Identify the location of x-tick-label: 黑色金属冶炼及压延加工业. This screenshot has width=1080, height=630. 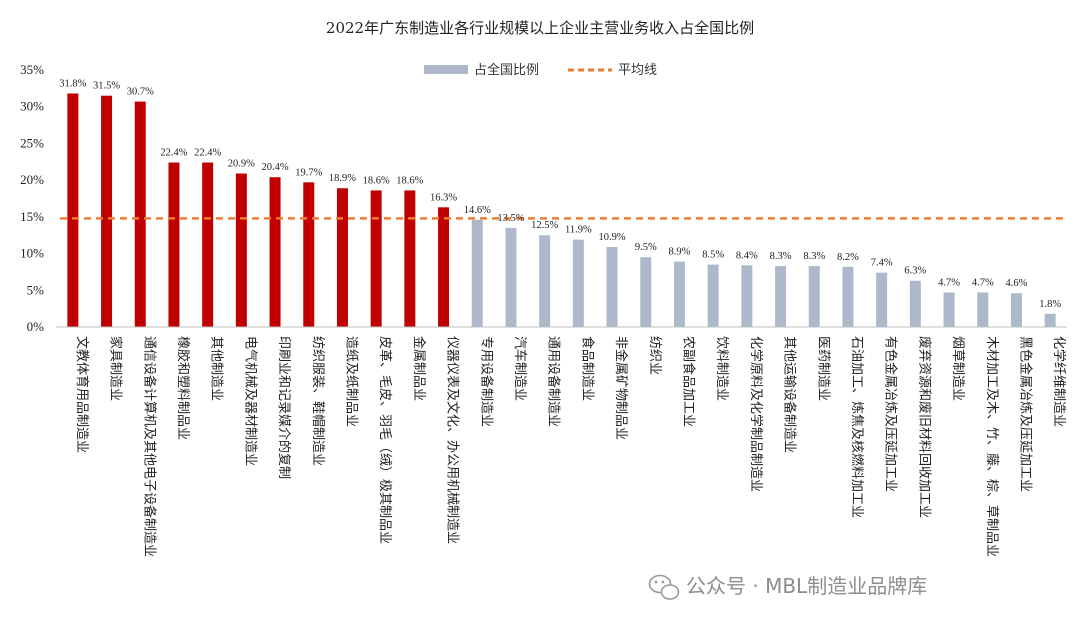
(1025, 414).